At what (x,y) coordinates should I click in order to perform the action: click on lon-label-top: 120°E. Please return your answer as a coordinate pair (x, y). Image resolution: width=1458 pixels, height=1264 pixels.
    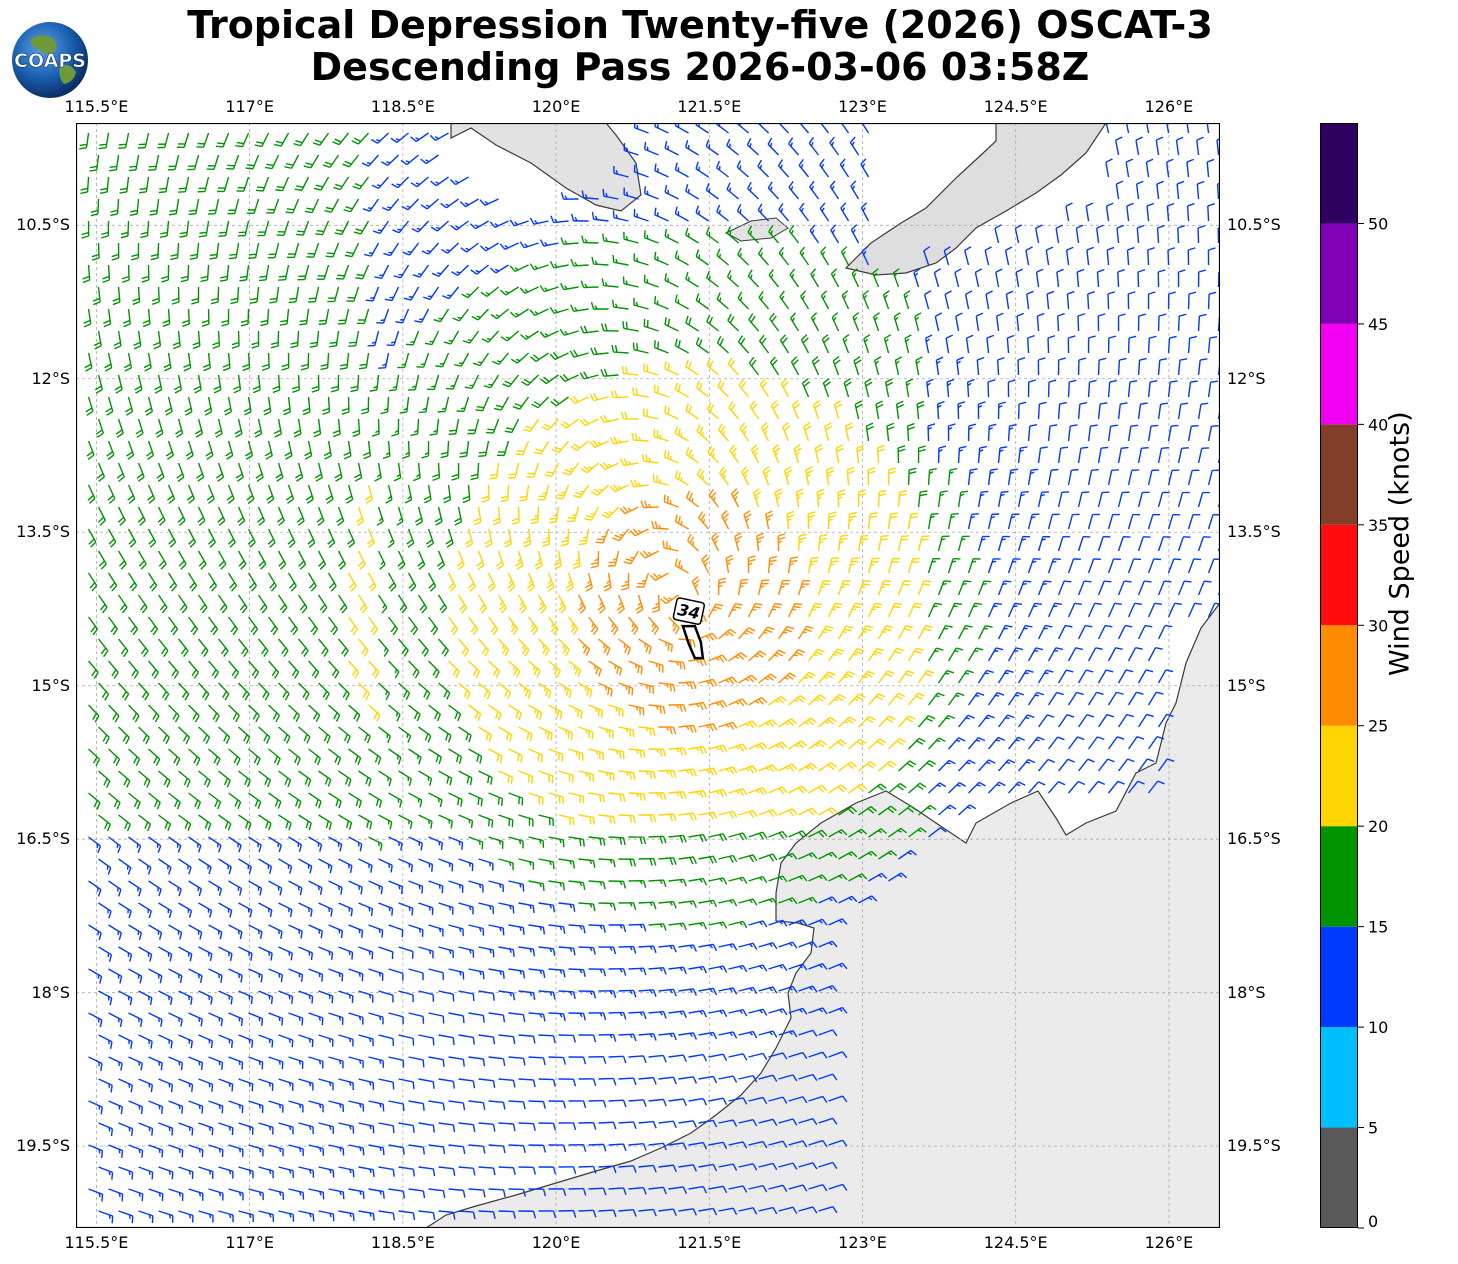
    Looking at the image, I should click on (556, 106).